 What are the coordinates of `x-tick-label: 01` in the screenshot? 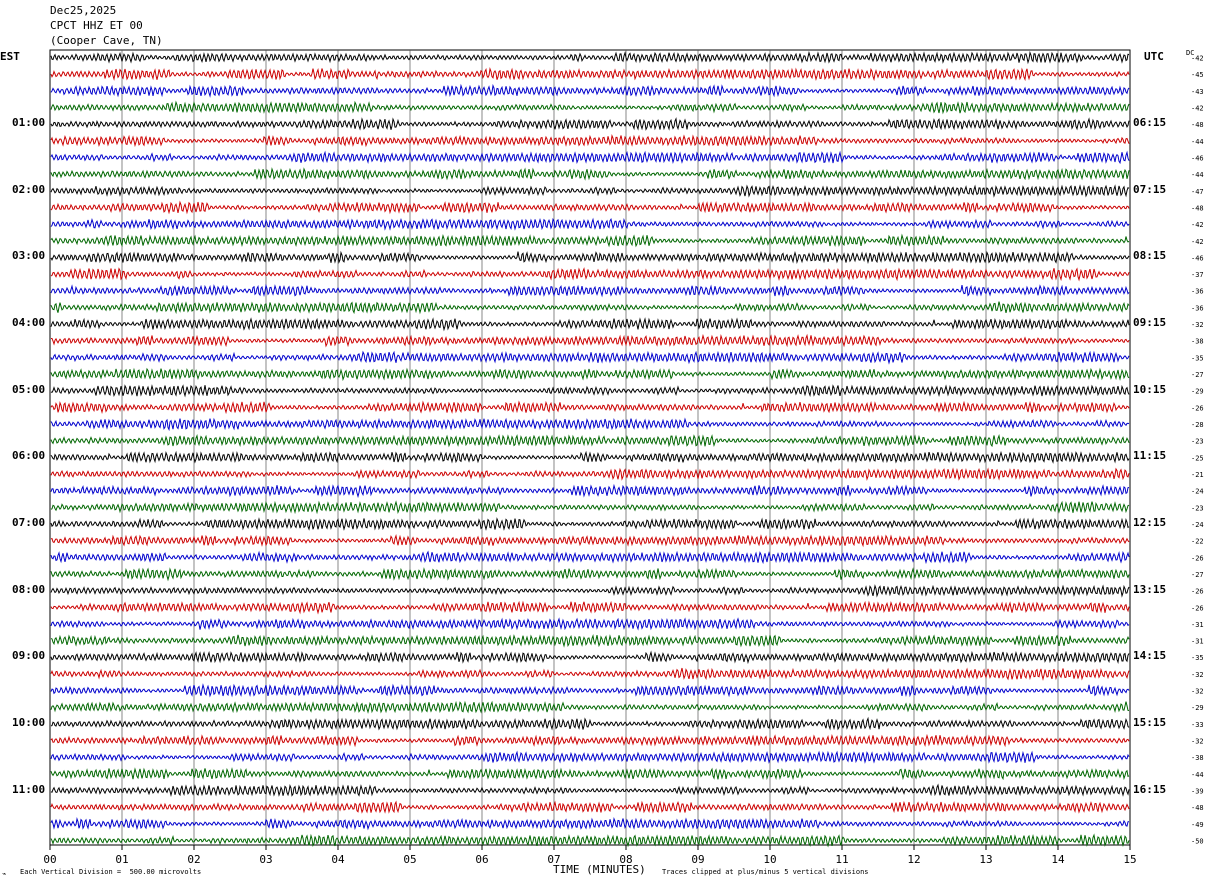 It's located at (121, 859).